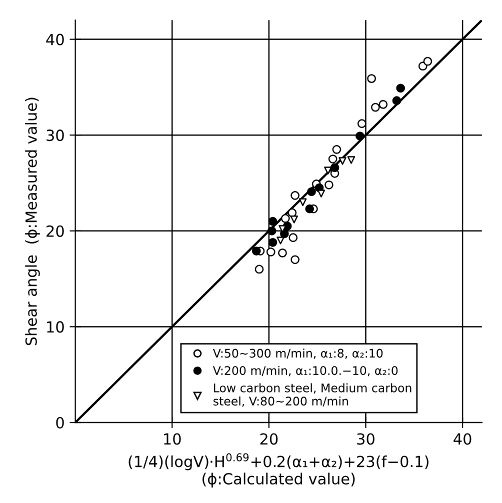 The width and height of the screenshot is (502, 503). Describe the element at coordinates (269, 439) in the screenshot. I see `x-tick-label: 20` at that location.